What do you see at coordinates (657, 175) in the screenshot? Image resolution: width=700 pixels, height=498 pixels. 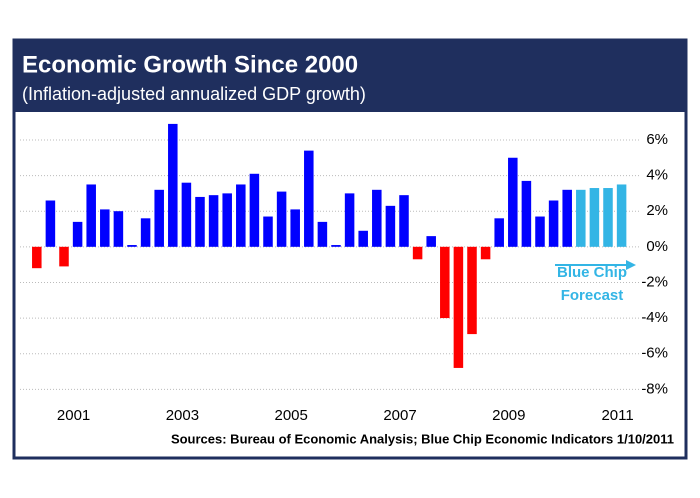 I see `y-tick-label: 4%` at bounding box center [657, 175].